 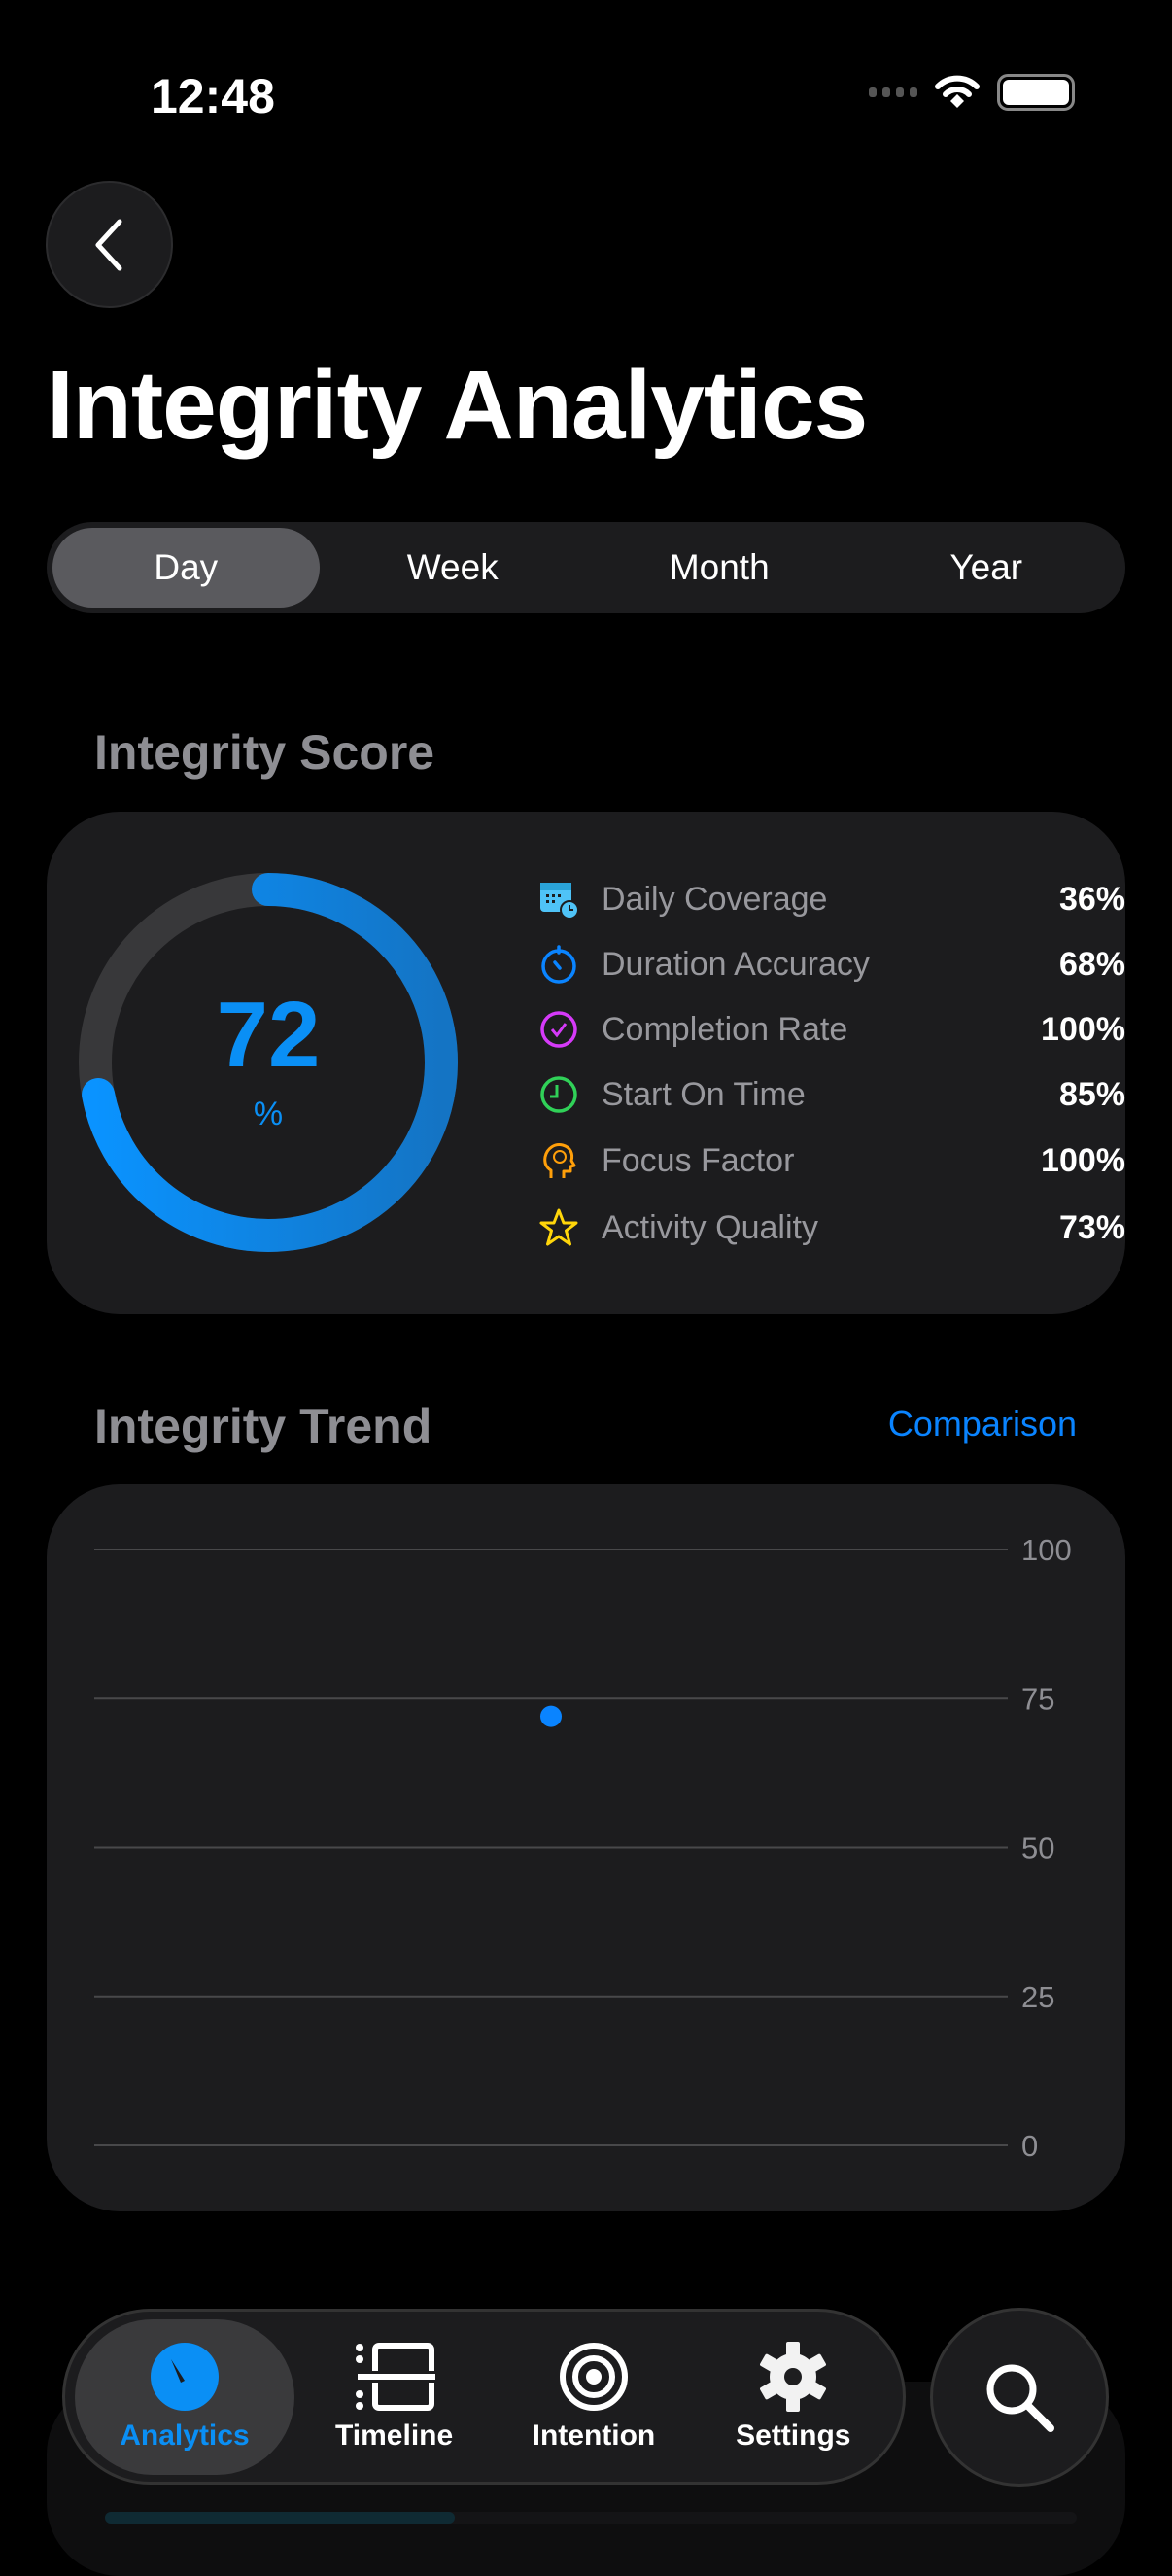 I want to click on data-point, so click(x=551, y=1716).